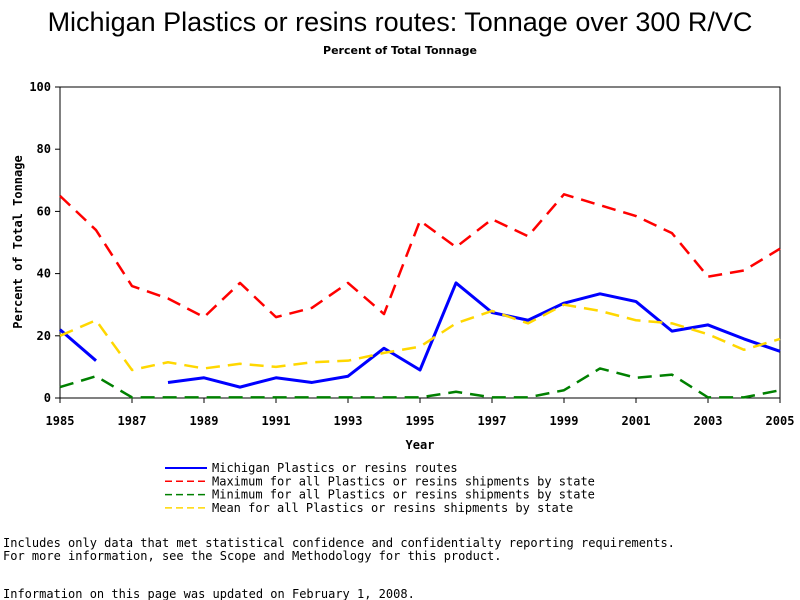  Describe the element at coordinates (47, 398) in the screenshot. I see `y-tick-label: 0` at that location.